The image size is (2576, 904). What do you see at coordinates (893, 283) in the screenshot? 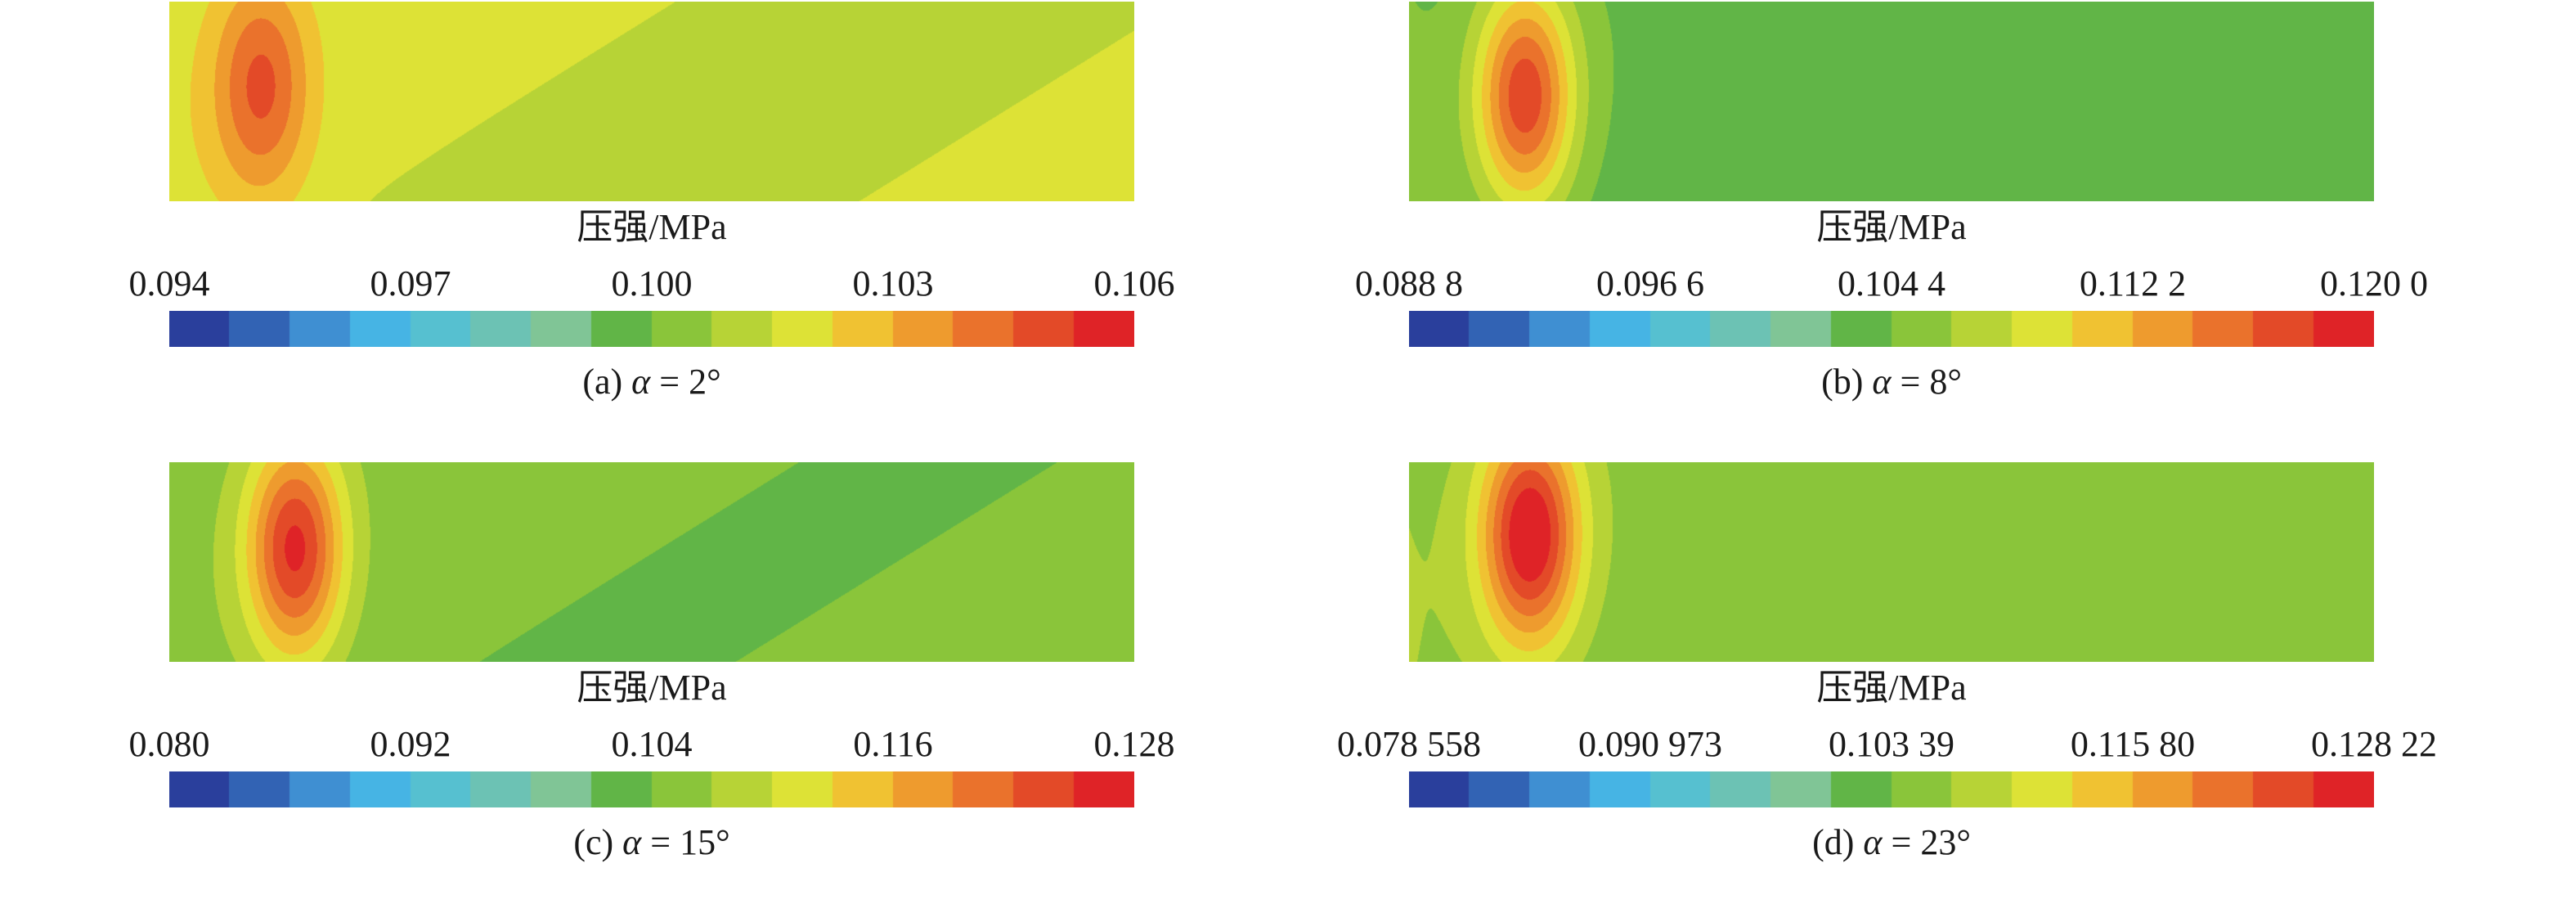
I see `colorbar-tick-label: 0.103` at bounding box center [893, 283].